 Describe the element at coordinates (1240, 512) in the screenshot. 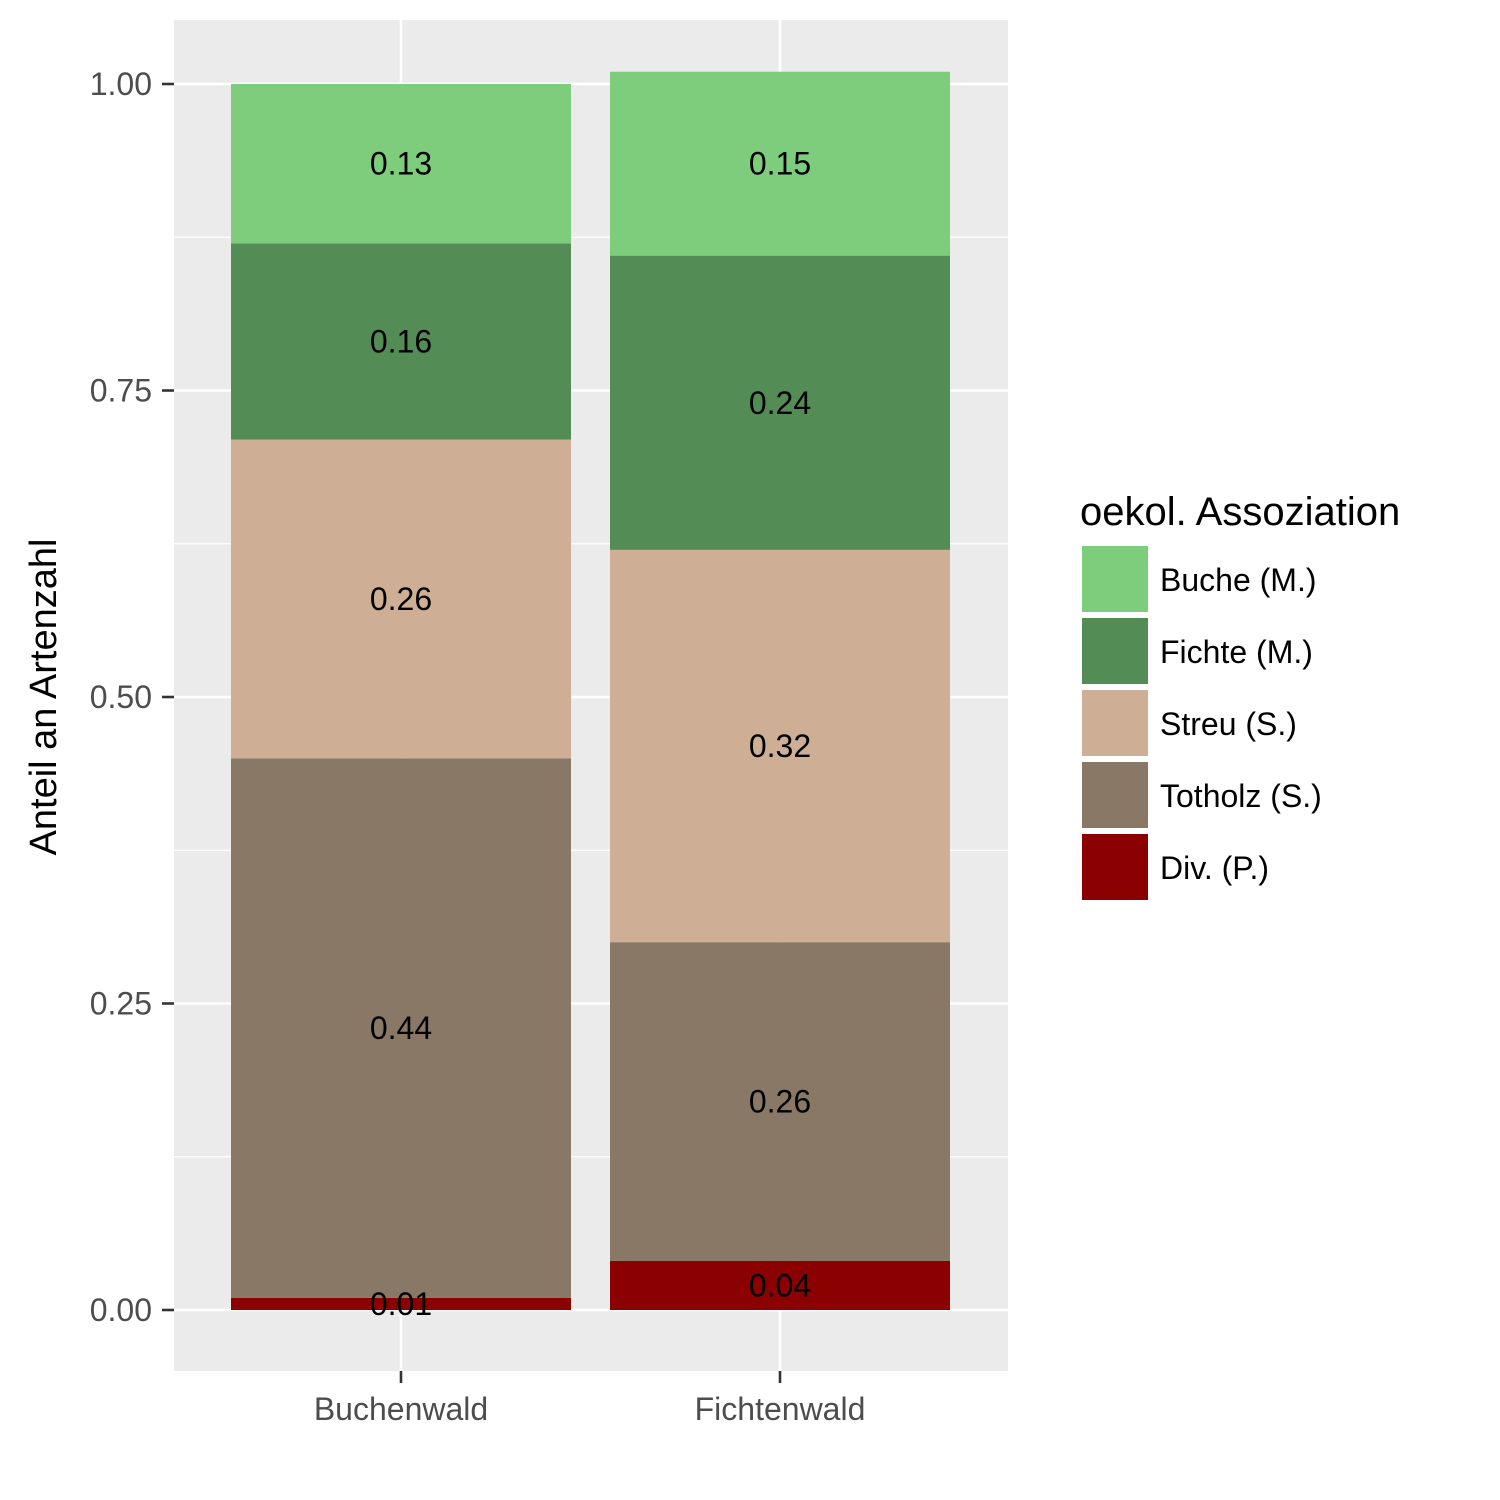

I see `legend-title: oekol. Assoziation` at that location.